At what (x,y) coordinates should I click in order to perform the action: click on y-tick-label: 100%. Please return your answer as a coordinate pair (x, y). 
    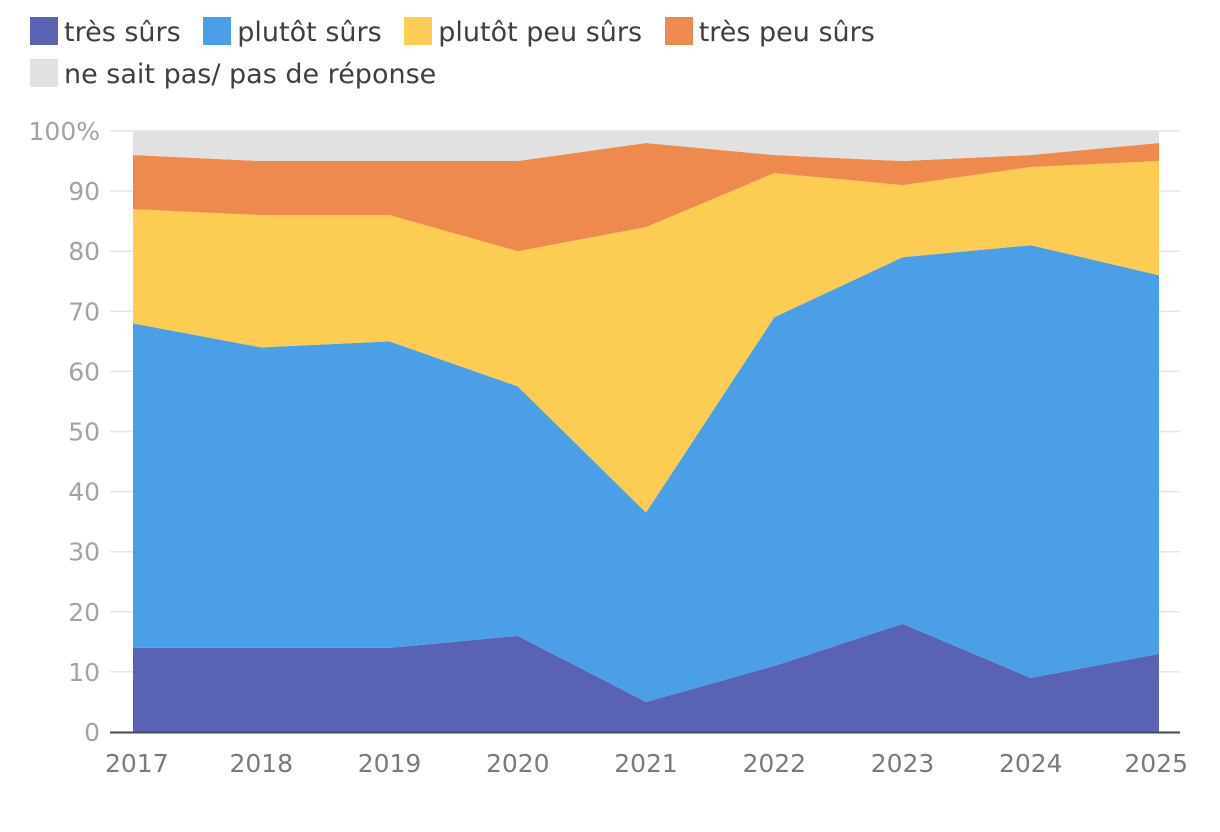
    Looking at the image, I should click on (64, 131).